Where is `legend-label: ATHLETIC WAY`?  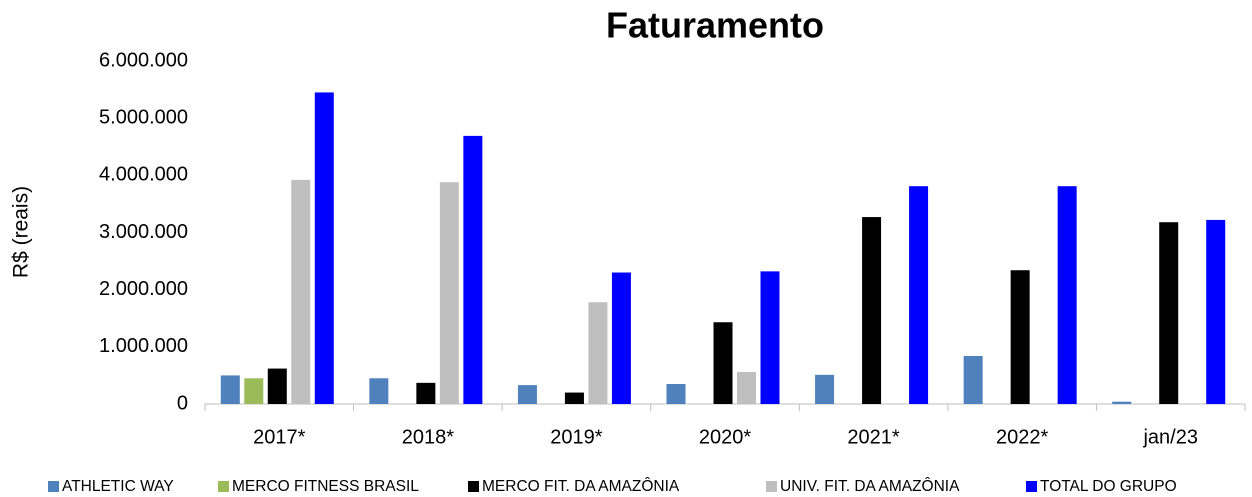
legend-label: ATHLETIC WAY is located at coordinates (118, 486).